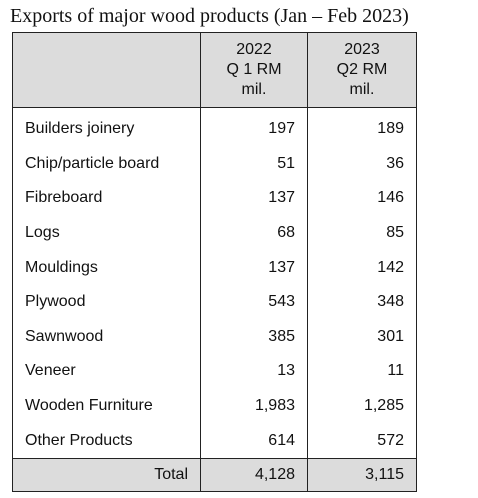  I want to click on product-label: Logs, so click(106, 233).